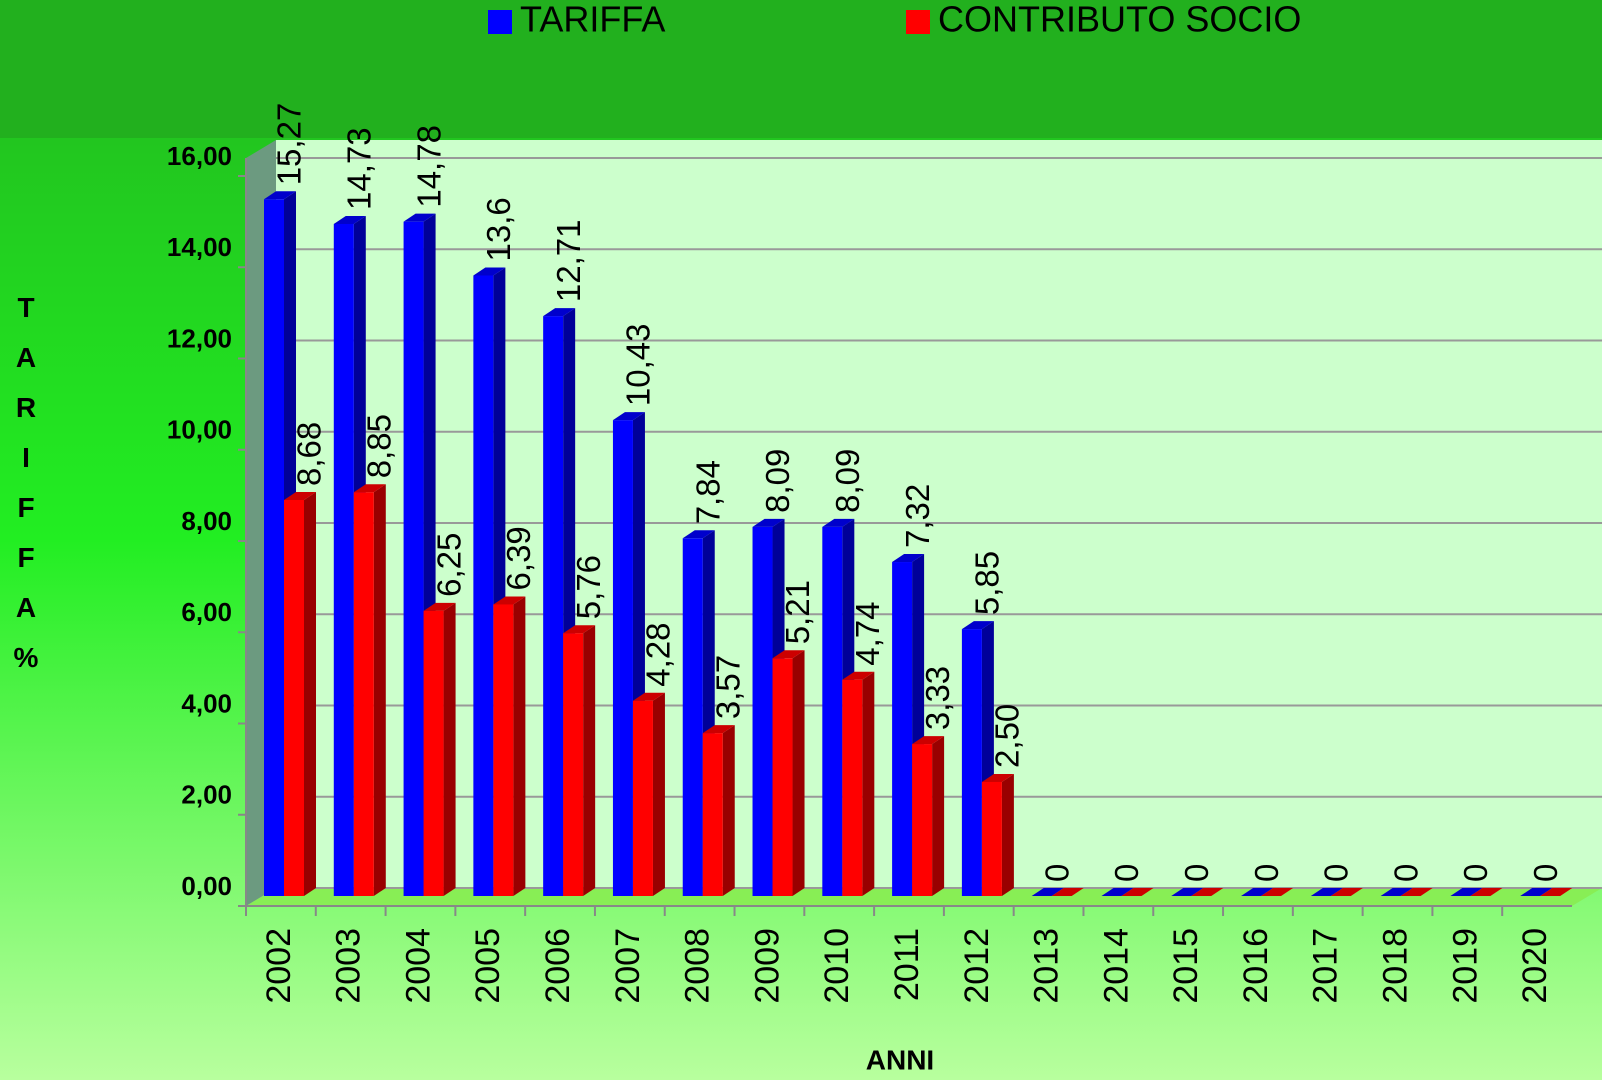 The image size is (1602, 1080). What do you see at coordinates (987, 583) in the screenshot?
I see `value-label: 5,85` at bounding box center [987, 583].